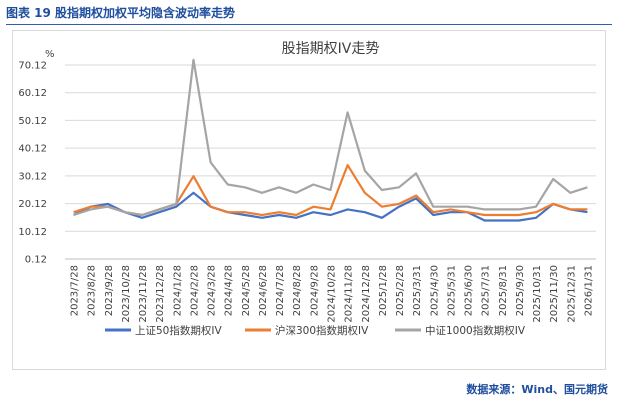  What do you see at coordinates (400, 290) in the screenshot?
I see `x-tick-label: 2025/2/28` at bounding box center [400, 290].